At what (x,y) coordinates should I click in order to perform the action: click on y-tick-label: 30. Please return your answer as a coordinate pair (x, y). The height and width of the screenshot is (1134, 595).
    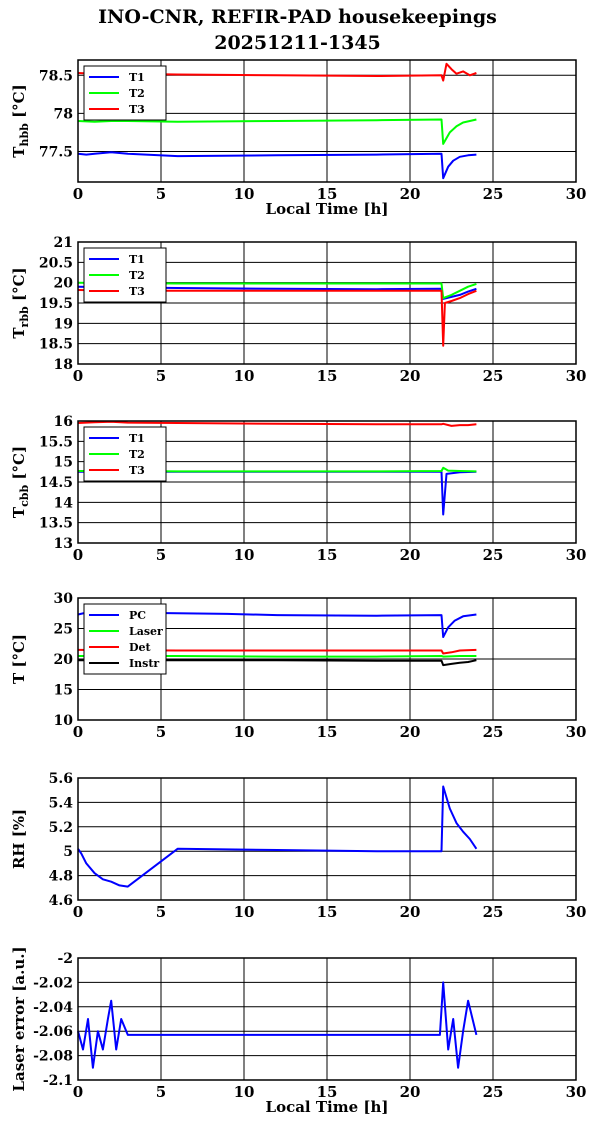
    Looking at the image, I should click on (64, 599).